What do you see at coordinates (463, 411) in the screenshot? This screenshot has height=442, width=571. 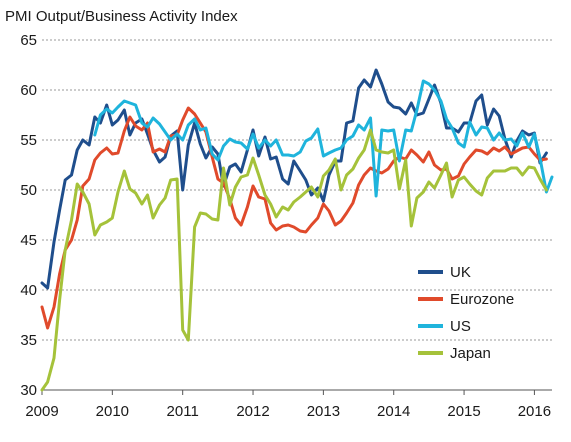 I see `x-tick-label: 2015` at bounding box center [463, 411].